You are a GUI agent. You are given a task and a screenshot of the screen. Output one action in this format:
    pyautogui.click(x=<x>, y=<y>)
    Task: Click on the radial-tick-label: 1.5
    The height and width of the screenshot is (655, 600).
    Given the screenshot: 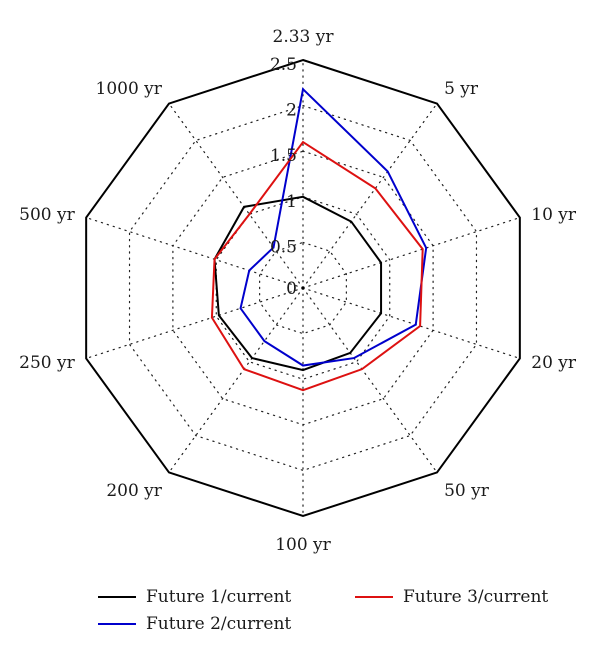 What is the action you would take?
    pyautogui.click(x=283, y=156)
    